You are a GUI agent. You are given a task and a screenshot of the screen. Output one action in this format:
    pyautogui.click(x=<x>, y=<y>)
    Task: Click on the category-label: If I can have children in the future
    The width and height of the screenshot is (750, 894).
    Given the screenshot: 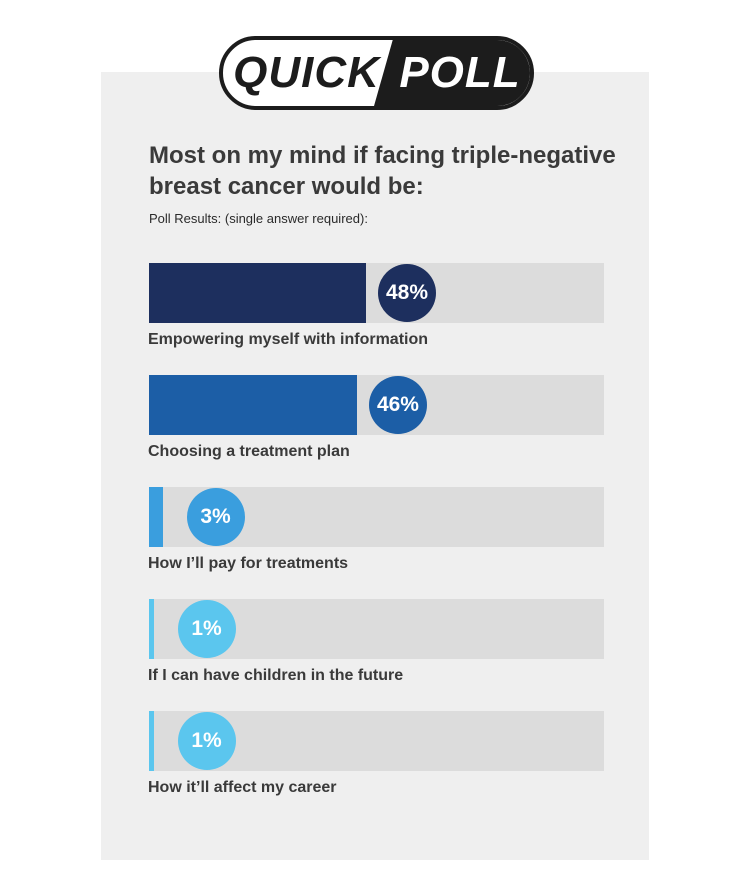 What is the action you would take?
    pyautogui.click(x=276, y=675)
    